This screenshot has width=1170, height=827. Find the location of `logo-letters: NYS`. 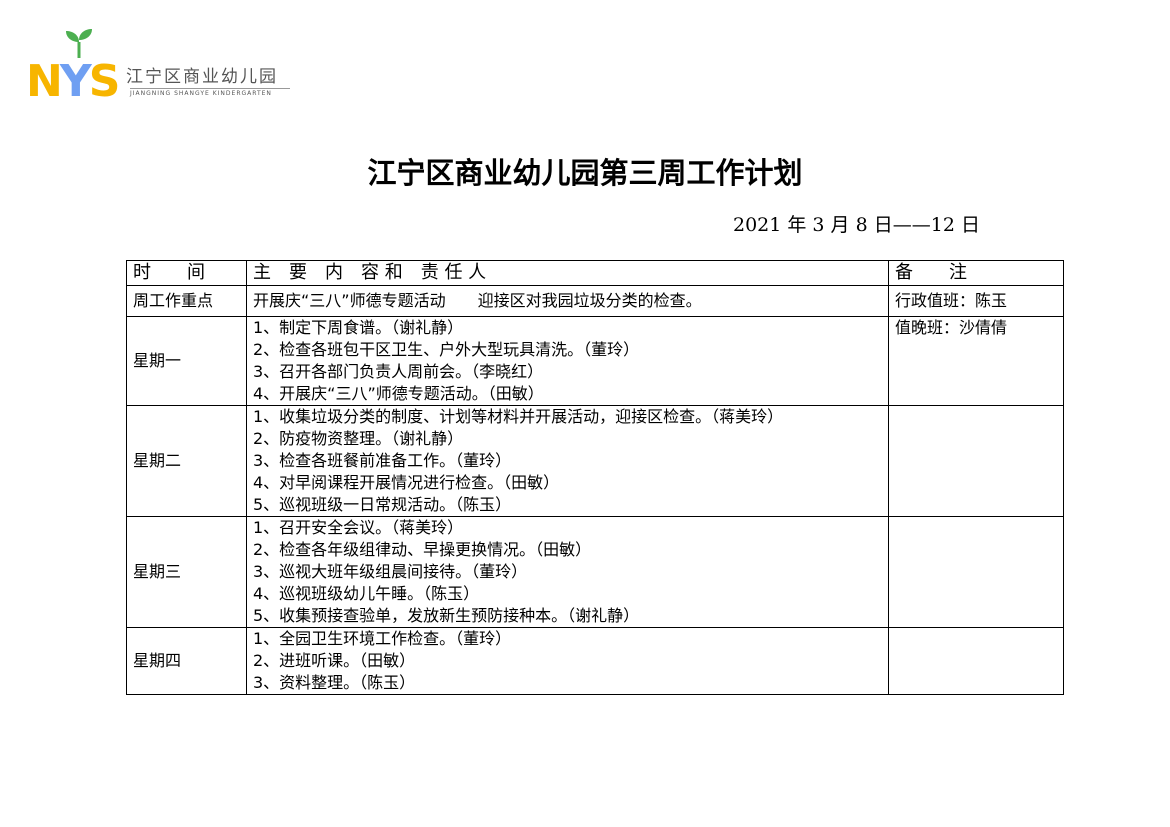

logo-letters: NYS is located at coordinates (73, 81).